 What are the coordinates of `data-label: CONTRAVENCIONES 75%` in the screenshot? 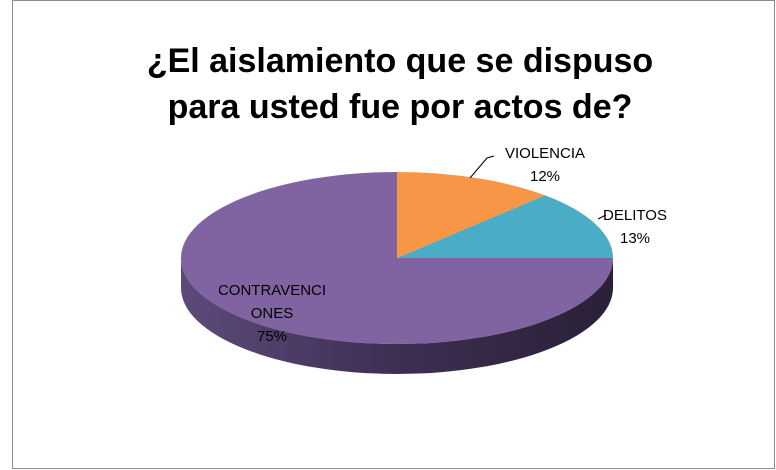 It's located at (272, 313).